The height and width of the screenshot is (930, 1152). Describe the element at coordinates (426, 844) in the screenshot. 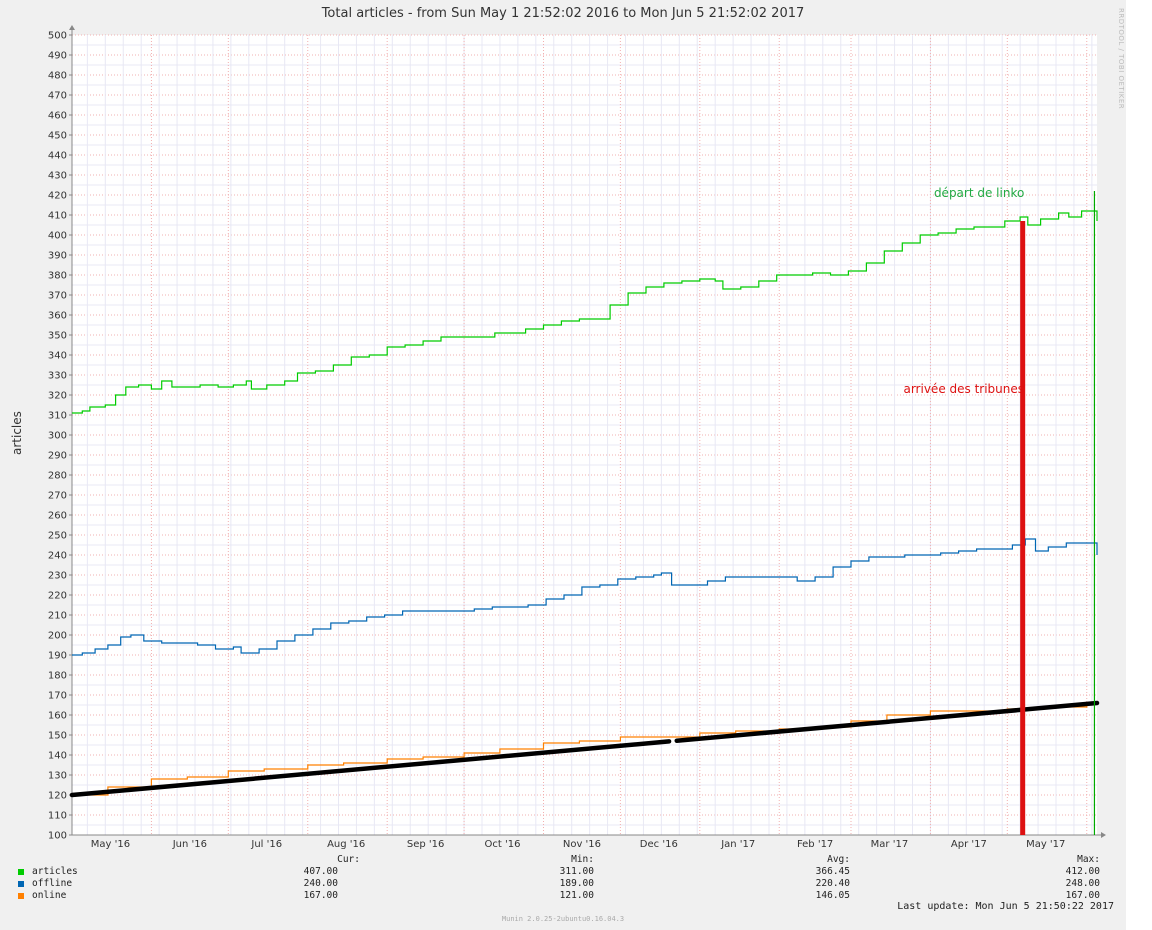

I see `x-tick-label: Sep '16` at that location.